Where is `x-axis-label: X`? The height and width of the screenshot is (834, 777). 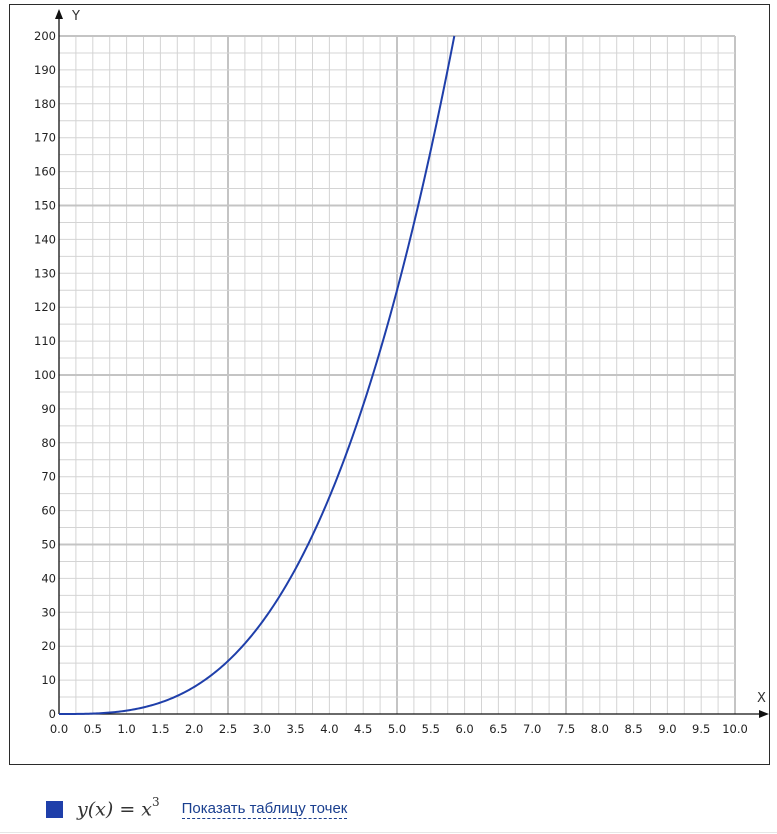 x-axis-label: X is located at coordinates (761, 698).